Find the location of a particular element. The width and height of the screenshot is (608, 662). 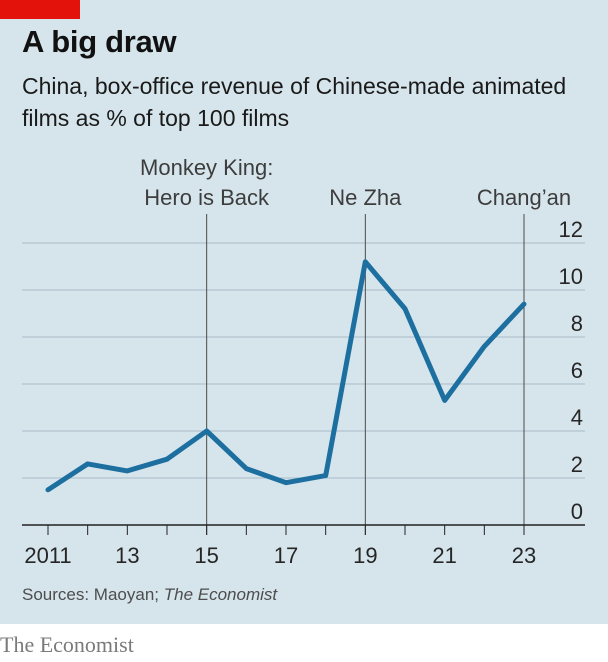

y-tick-label: 4 is located at coordinates (577, 417).